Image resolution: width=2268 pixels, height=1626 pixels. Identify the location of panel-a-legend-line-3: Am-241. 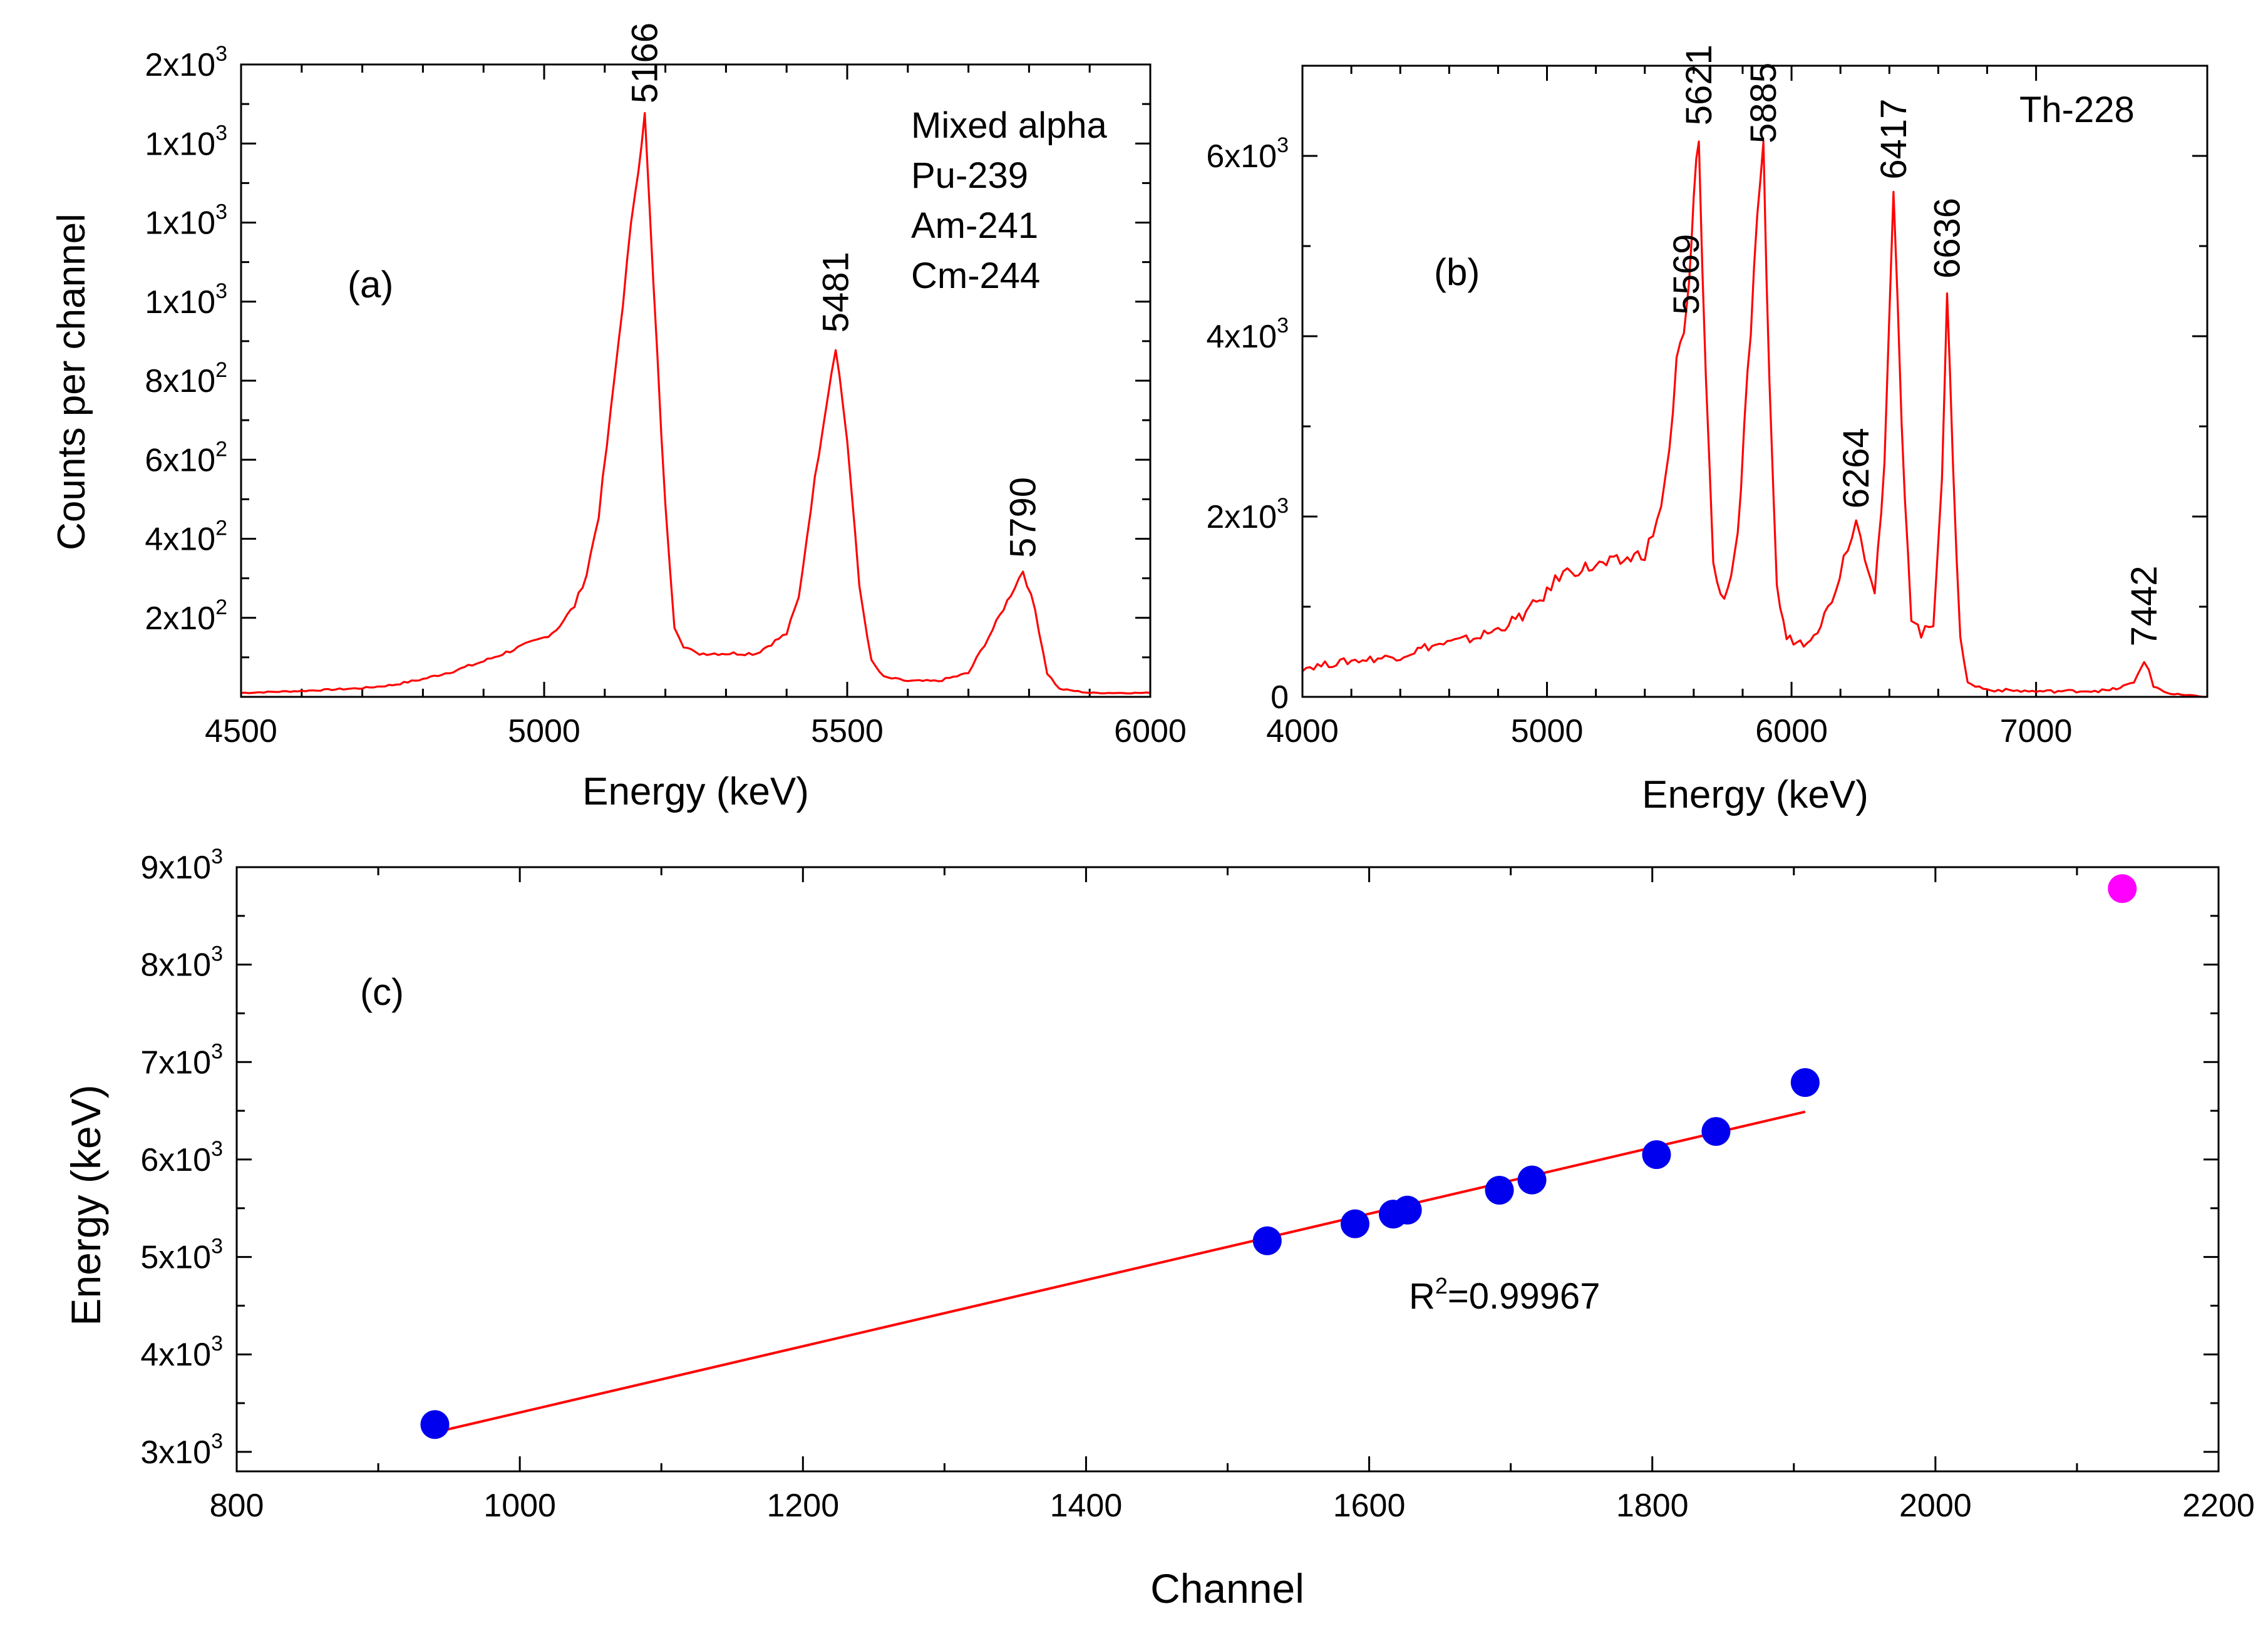
(975, 225).